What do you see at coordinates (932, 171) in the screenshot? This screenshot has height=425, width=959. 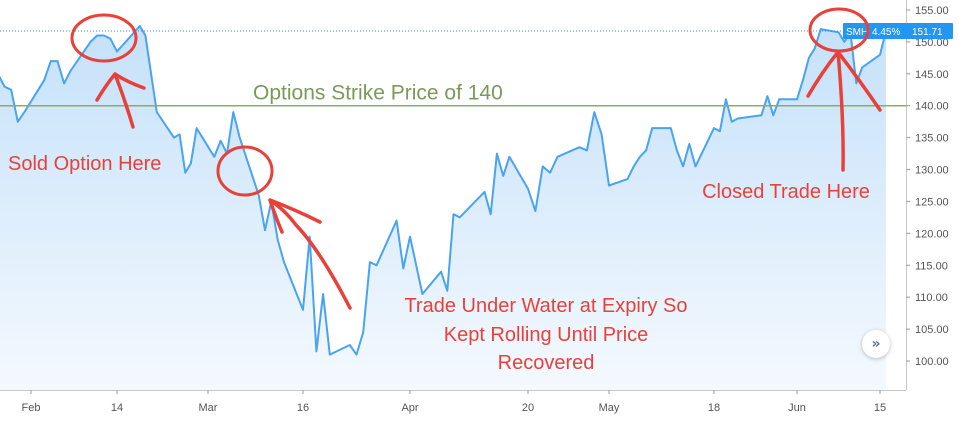 I see `y-tick-label: 130.00` at bounding box center [932, 171].